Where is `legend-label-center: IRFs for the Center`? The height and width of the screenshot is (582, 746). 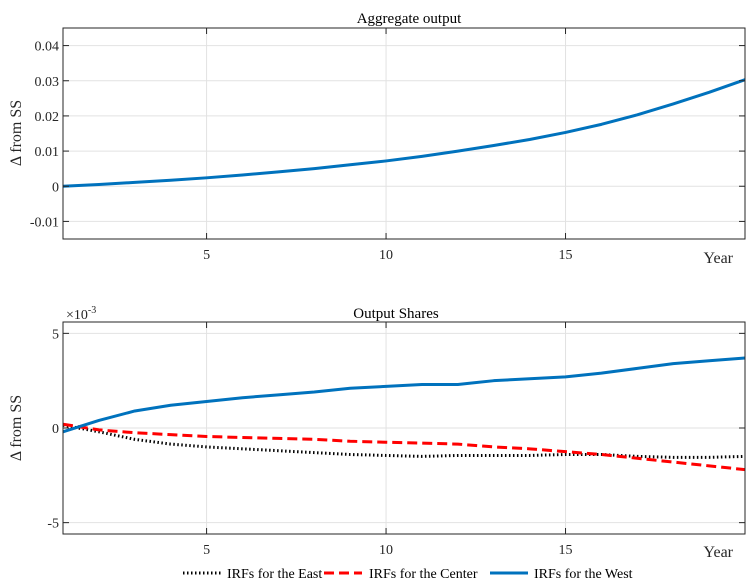 legend-label-center: IRFs for the Center is located at coordinates (423, 574).